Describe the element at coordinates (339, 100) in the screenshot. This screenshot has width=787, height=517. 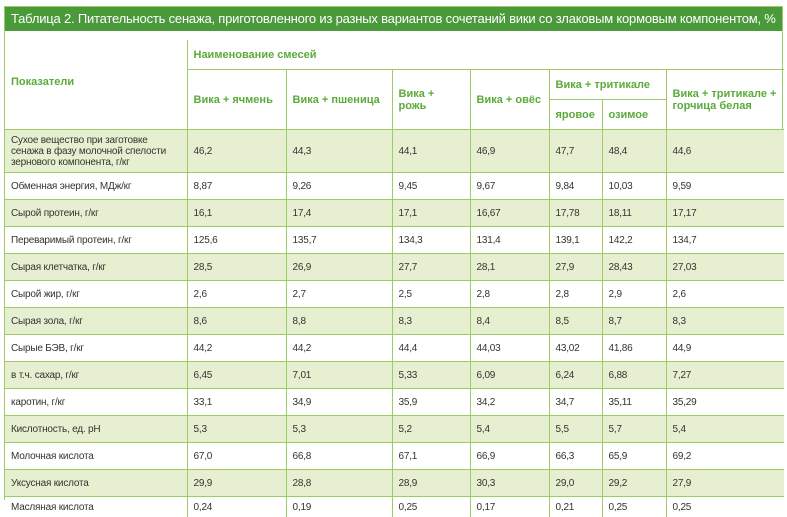
I see `mix-header-wheat: Вика + пшеница` at that location.